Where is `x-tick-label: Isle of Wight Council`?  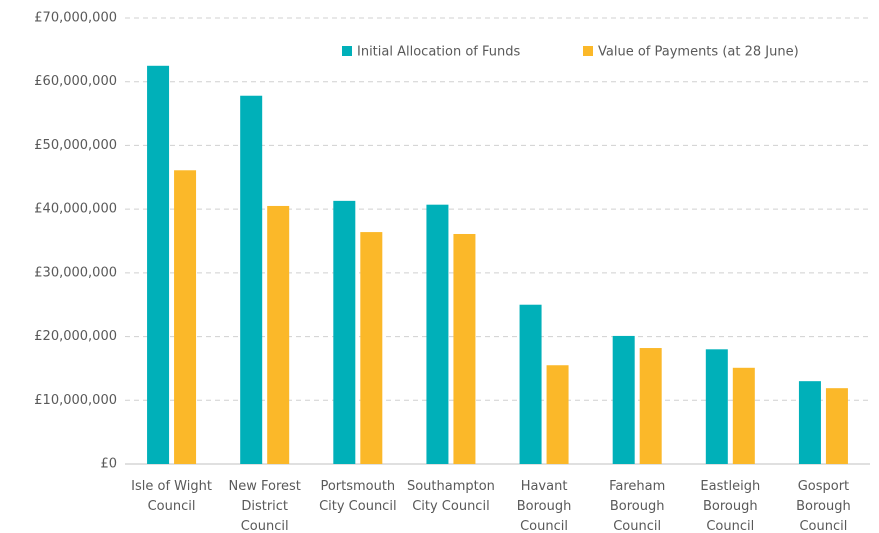 x-tick-label: Isle of Wight Council is located at coordinates (171, 496).